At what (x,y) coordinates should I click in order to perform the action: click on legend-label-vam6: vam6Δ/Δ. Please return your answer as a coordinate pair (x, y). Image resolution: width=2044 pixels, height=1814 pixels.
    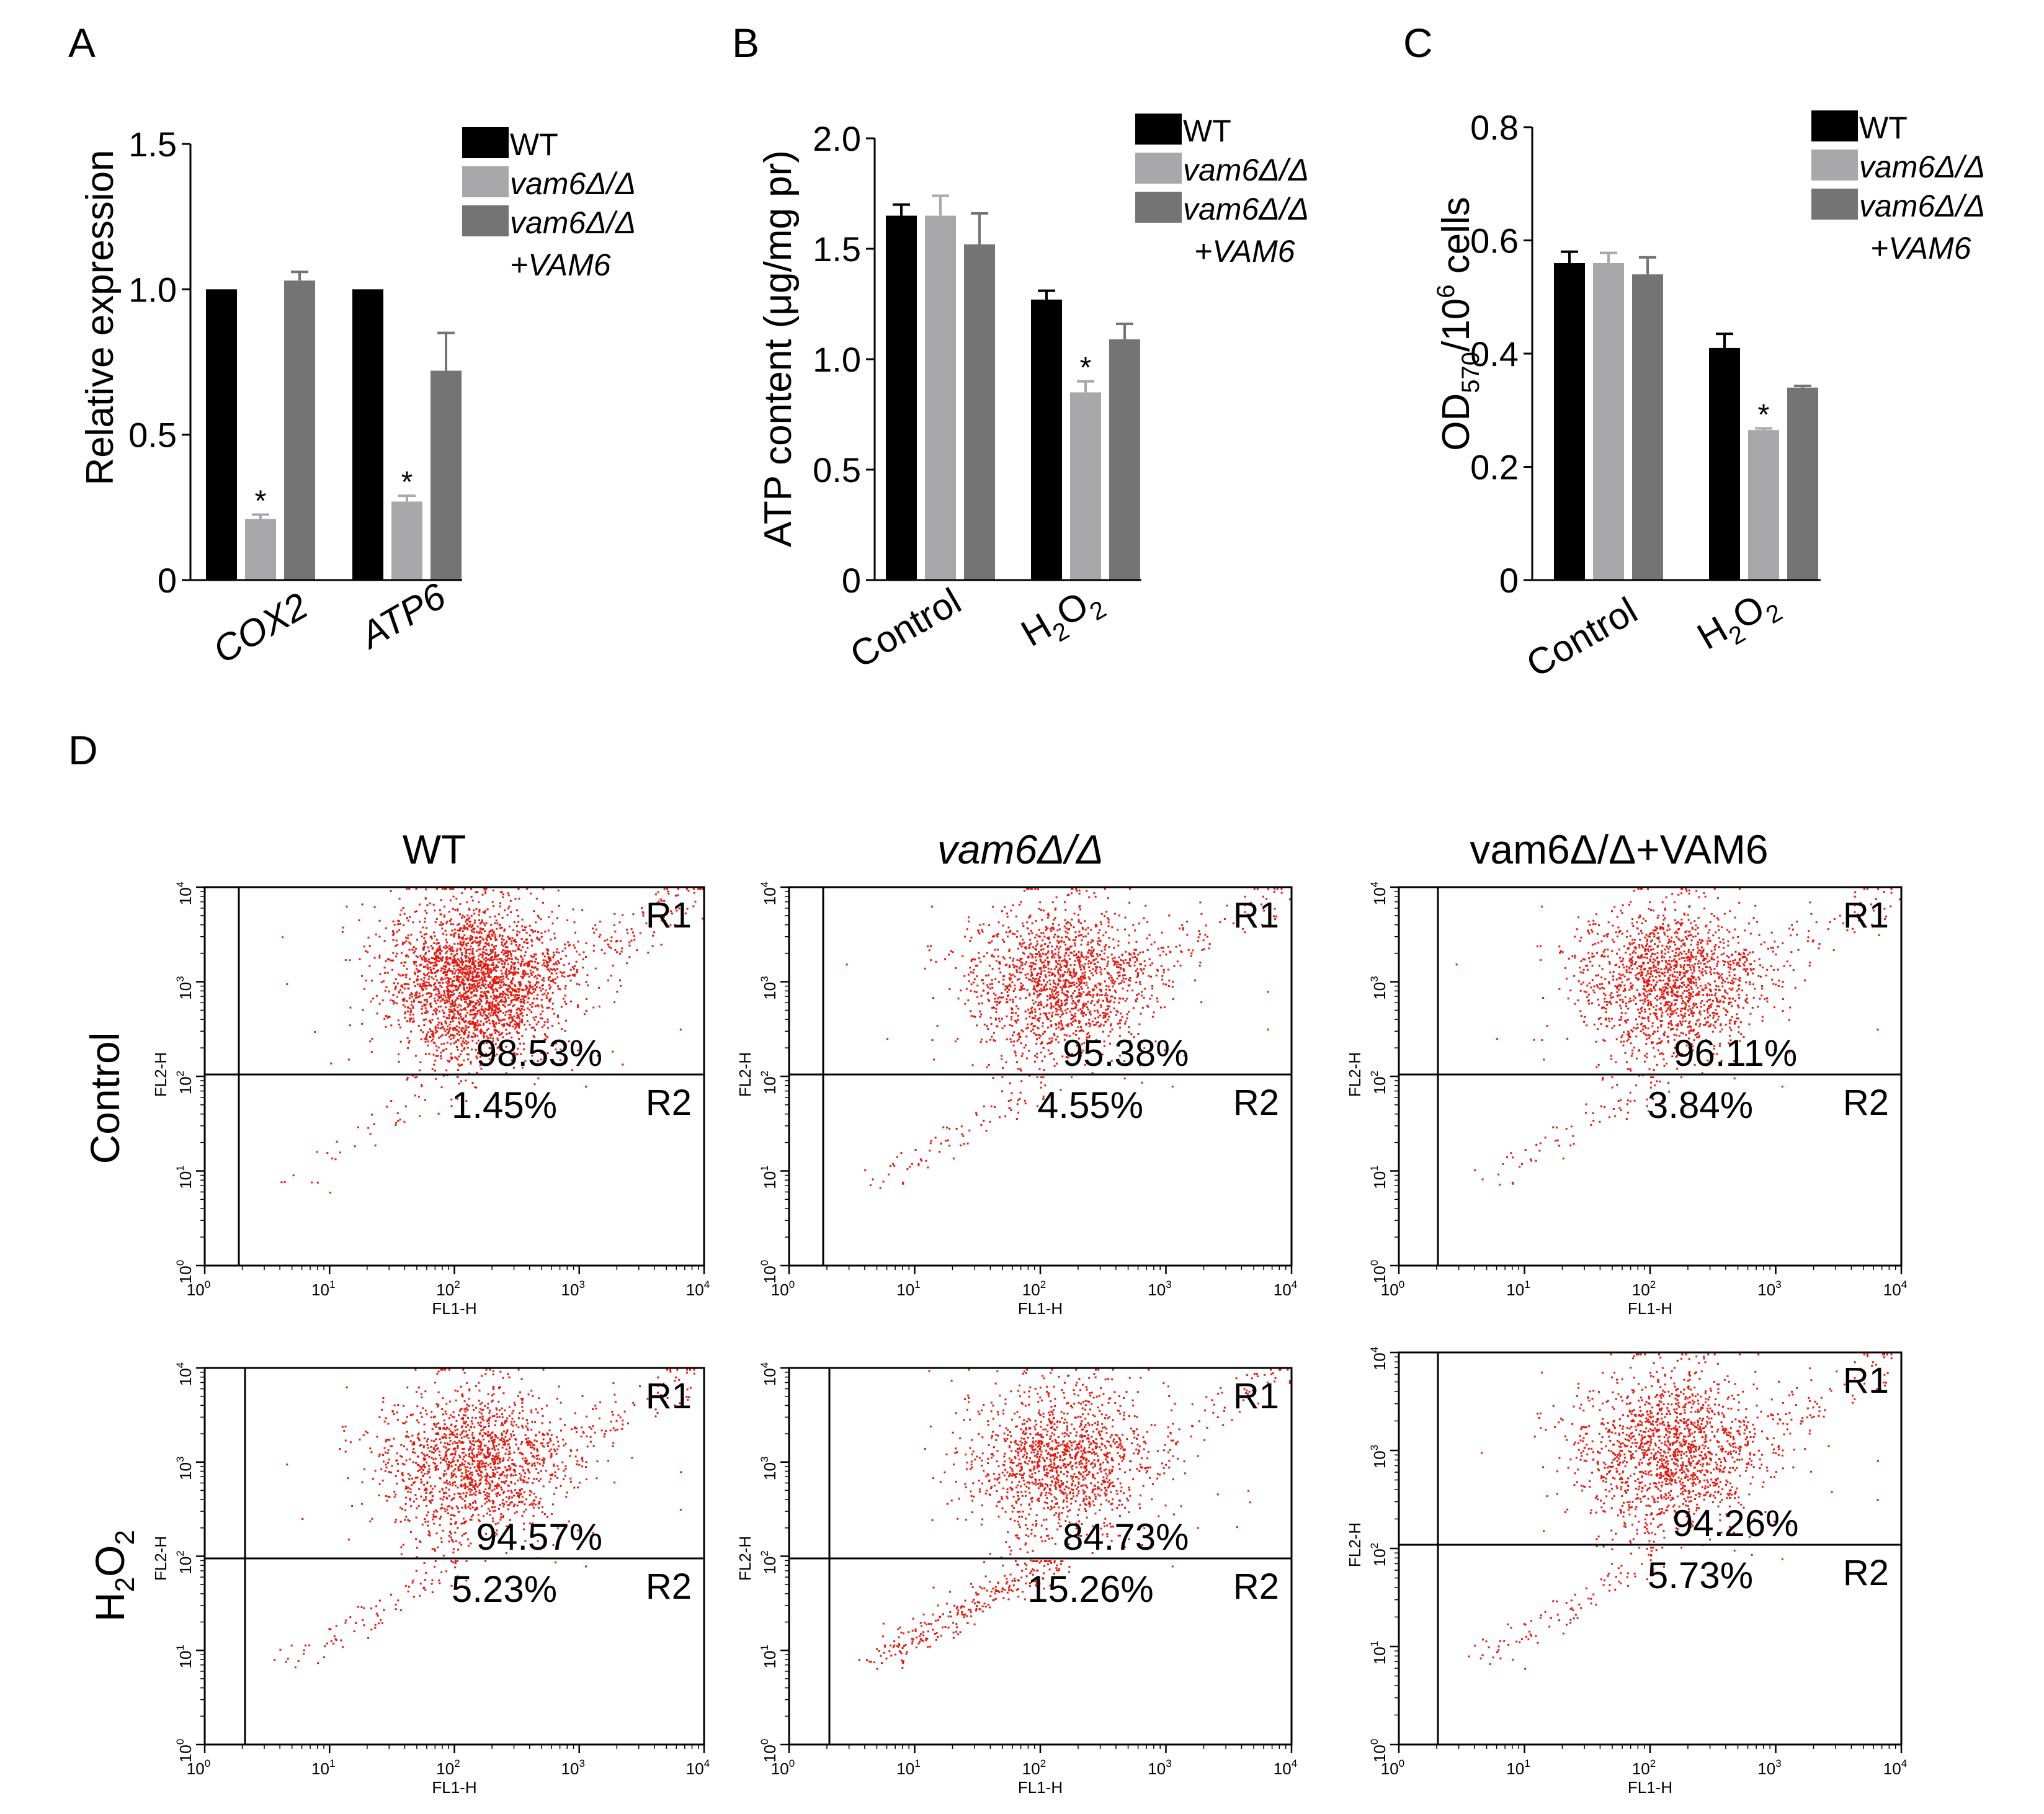
    Looking at the image, I should click on (1922, 167).